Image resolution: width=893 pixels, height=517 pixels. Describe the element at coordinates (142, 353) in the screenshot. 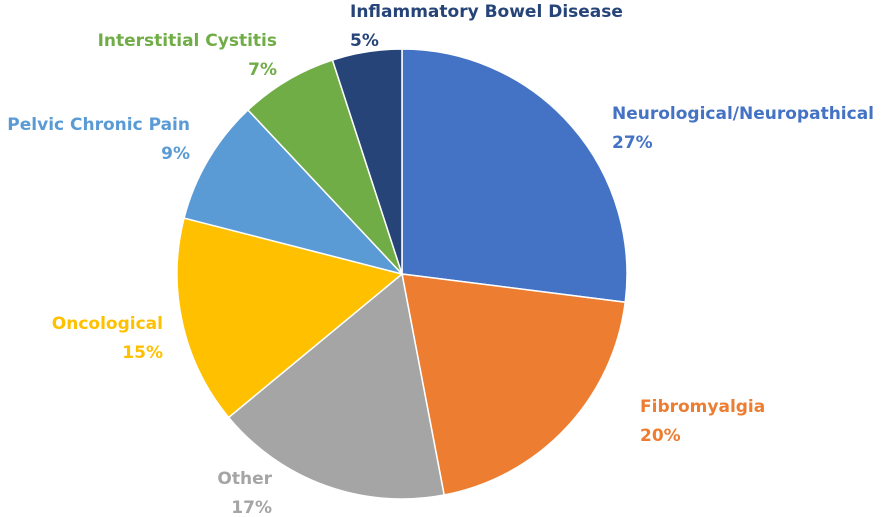

I see `slice-value-oncological: 15%` at that location.